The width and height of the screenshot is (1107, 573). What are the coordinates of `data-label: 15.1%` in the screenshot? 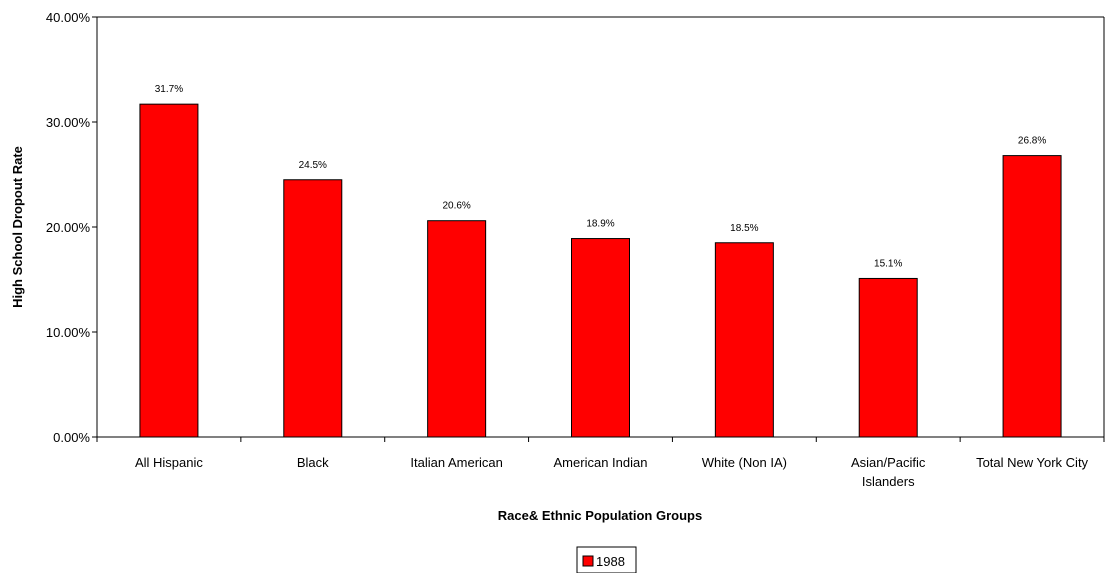 It's located at (888, 263).